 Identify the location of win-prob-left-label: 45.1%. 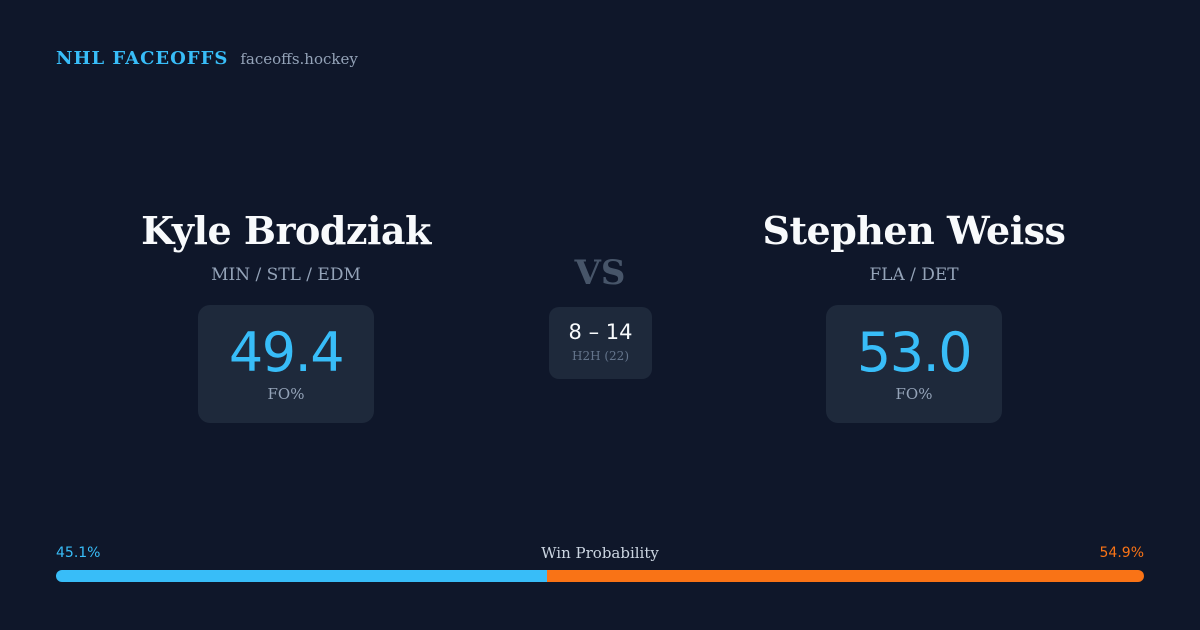
(78, 553).